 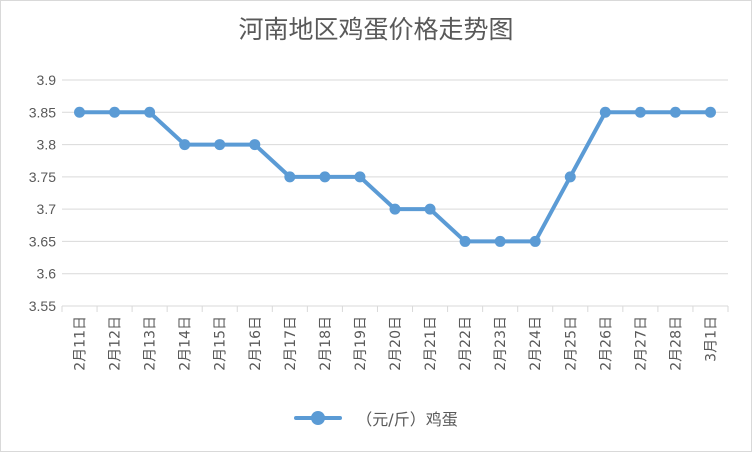 What do you see at coordinates (326, 343) in the screenshot?
I see `x-tick-label: 2月18日` at bounding box center [326, 343].